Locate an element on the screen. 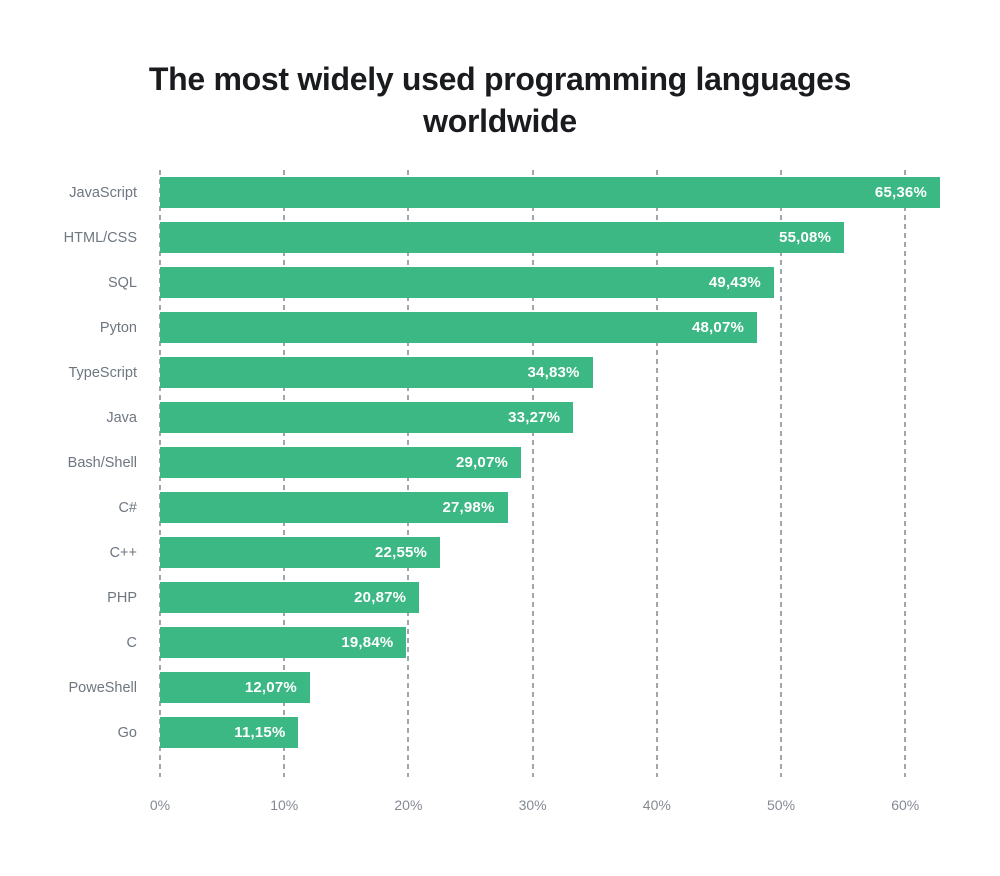  bar-row: C# 27,98% is located at coordinates (500, 507).